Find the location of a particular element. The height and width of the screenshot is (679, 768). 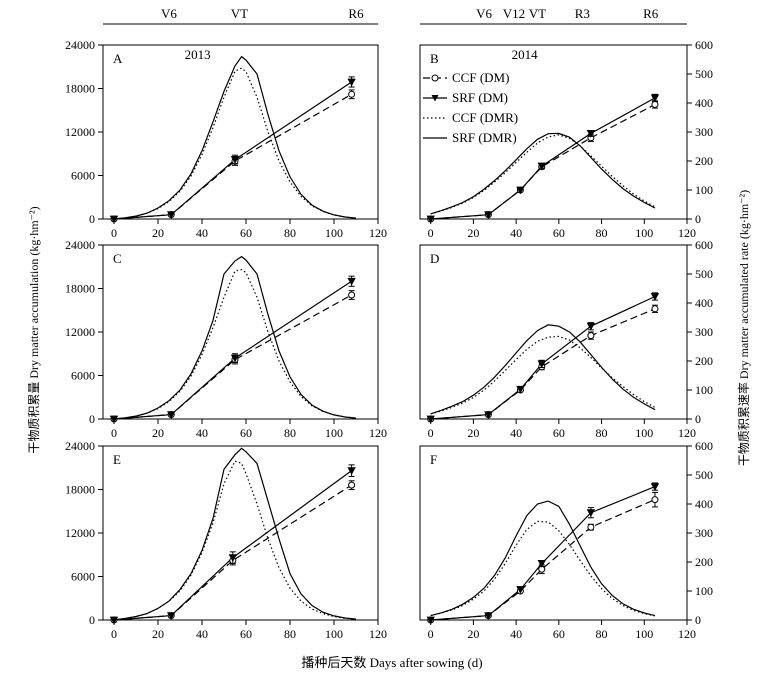

panel-a: 0 20 40 60 80 100 120 0 6000 12000 18000 24000 A 2013 is located at coordinates (226, 139).